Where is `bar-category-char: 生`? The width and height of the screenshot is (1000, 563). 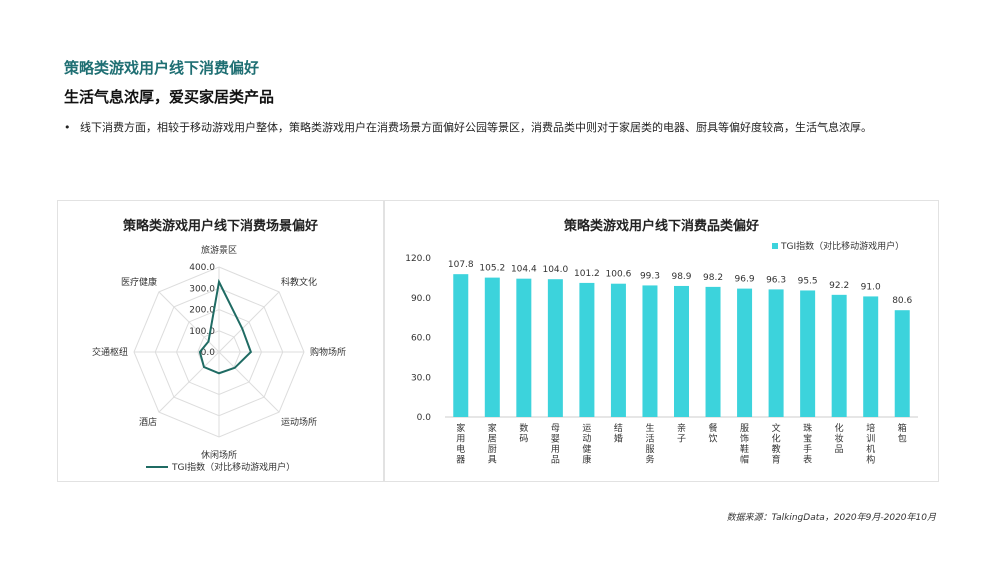
bar-category-char: 生 is located at coordinates (649, 428).